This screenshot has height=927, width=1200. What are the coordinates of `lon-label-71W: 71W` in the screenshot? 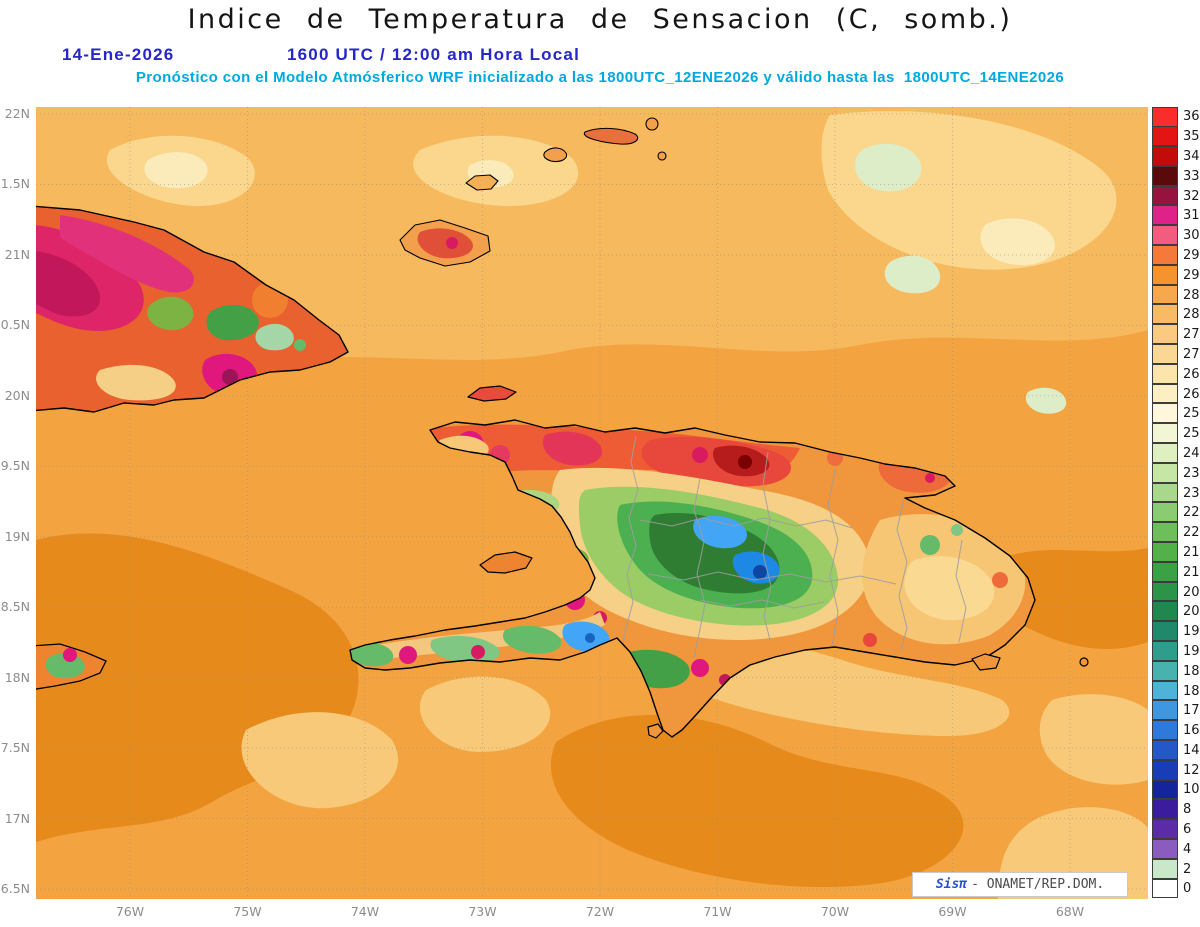 It's located at (717, 911).